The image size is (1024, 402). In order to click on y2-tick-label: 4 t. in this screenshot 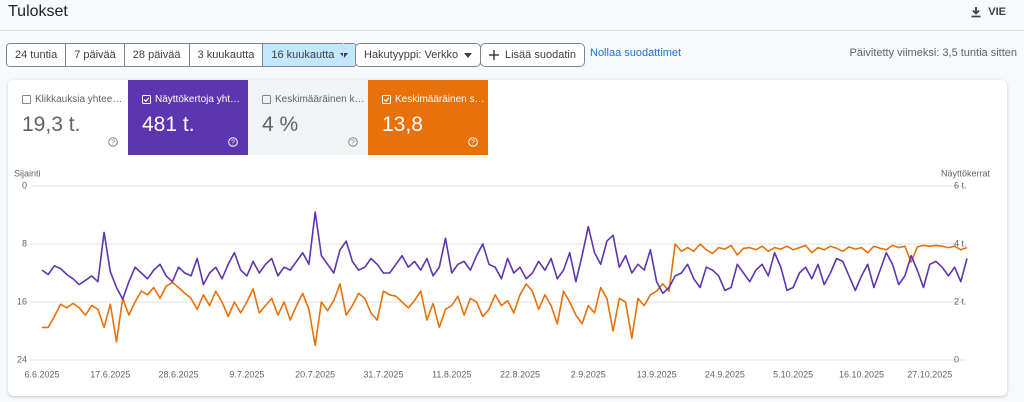, I will do `click(960, 243)`.